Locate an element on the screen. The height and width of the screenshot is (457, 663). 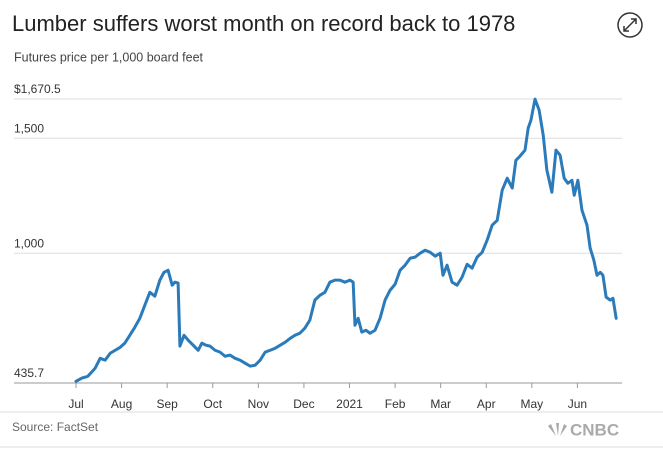
y-tick-label: $1,670.5 is located at coordinates (37, 89).